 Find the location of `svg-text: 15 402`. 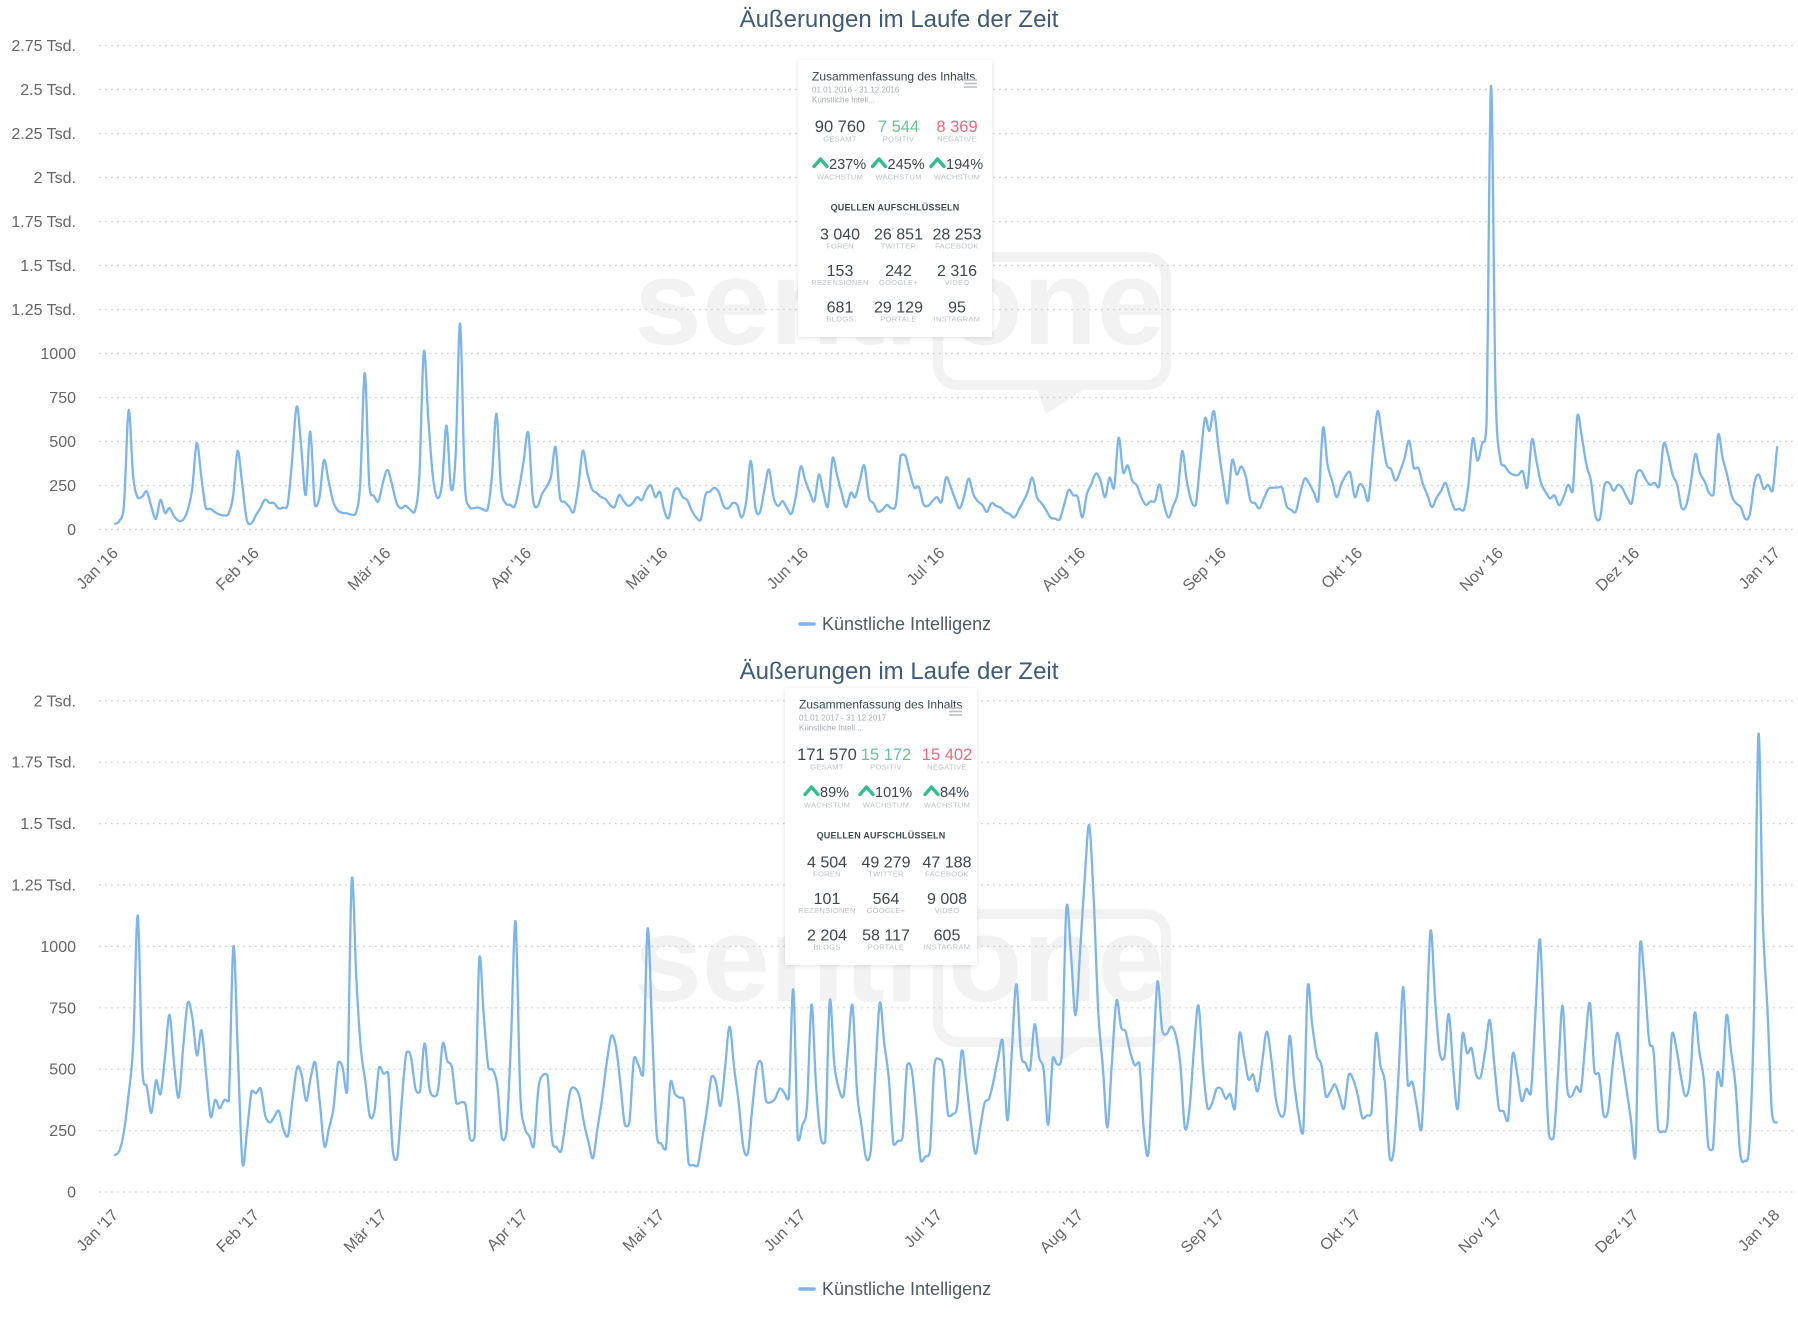

svg-text: 15 402 is located at coordinates (947, 755).